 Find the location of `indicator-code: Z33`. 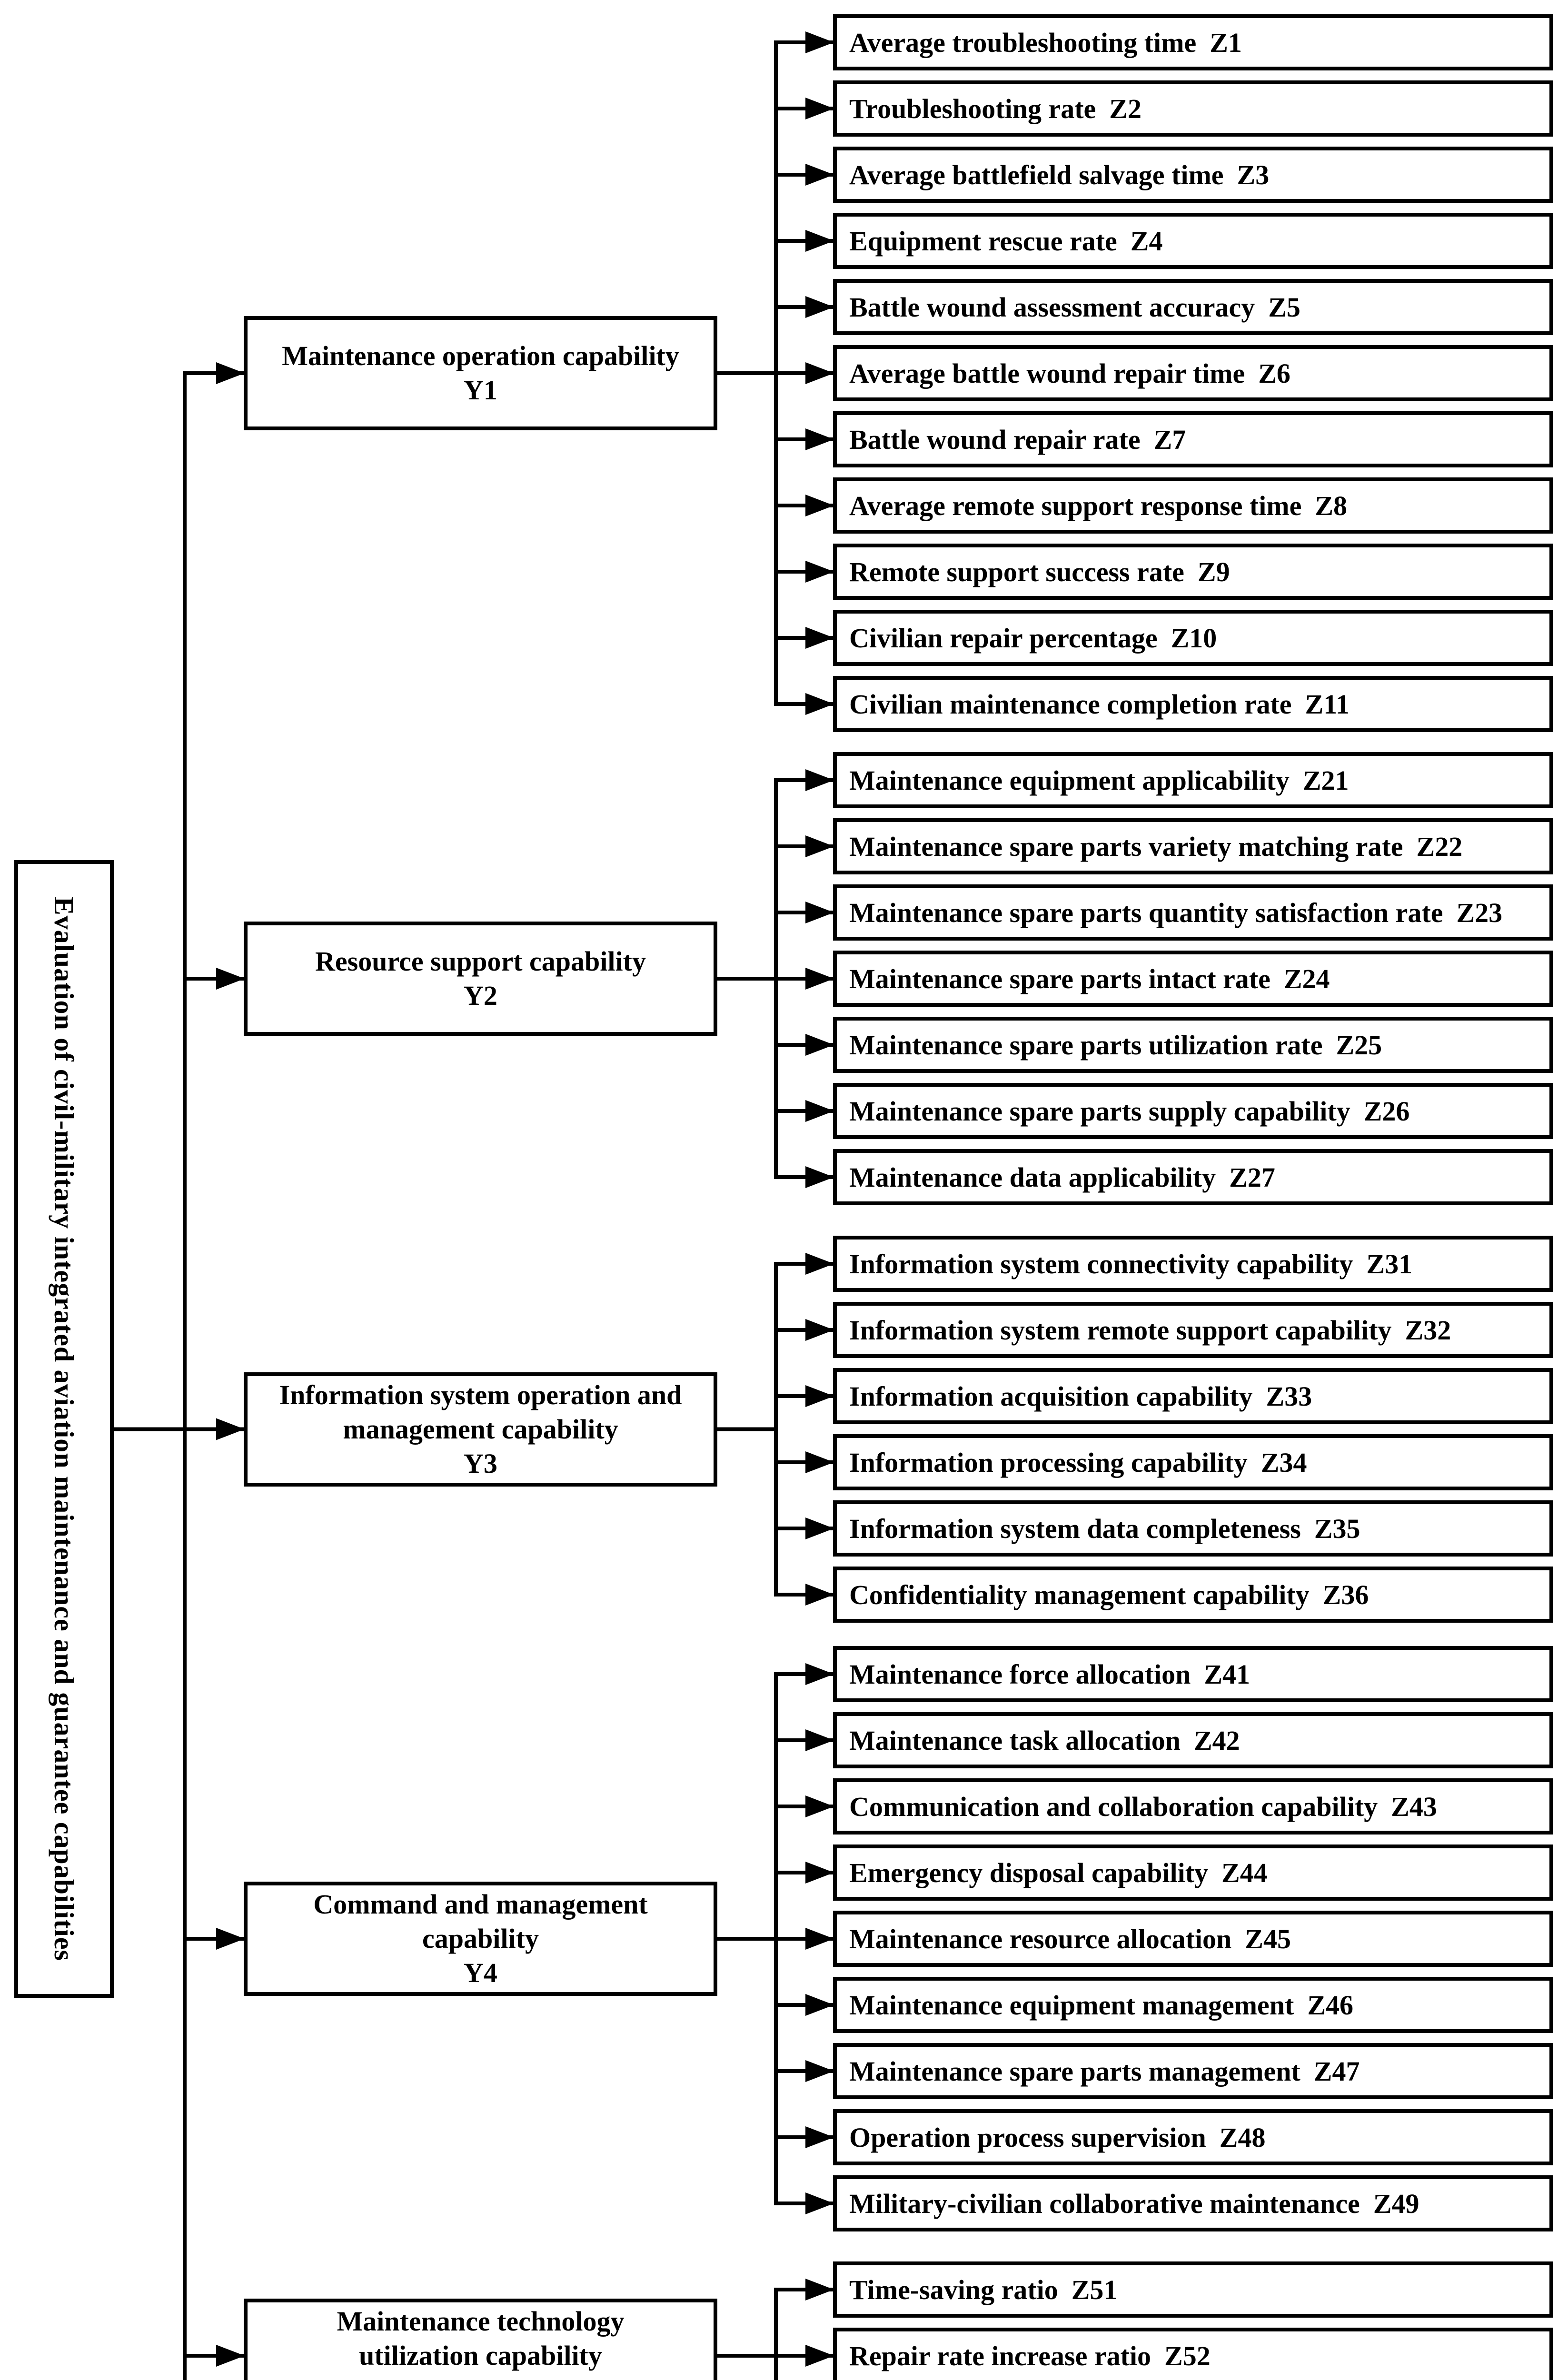

indicator-code: Z33 is located at coordinates (1289, 1396).